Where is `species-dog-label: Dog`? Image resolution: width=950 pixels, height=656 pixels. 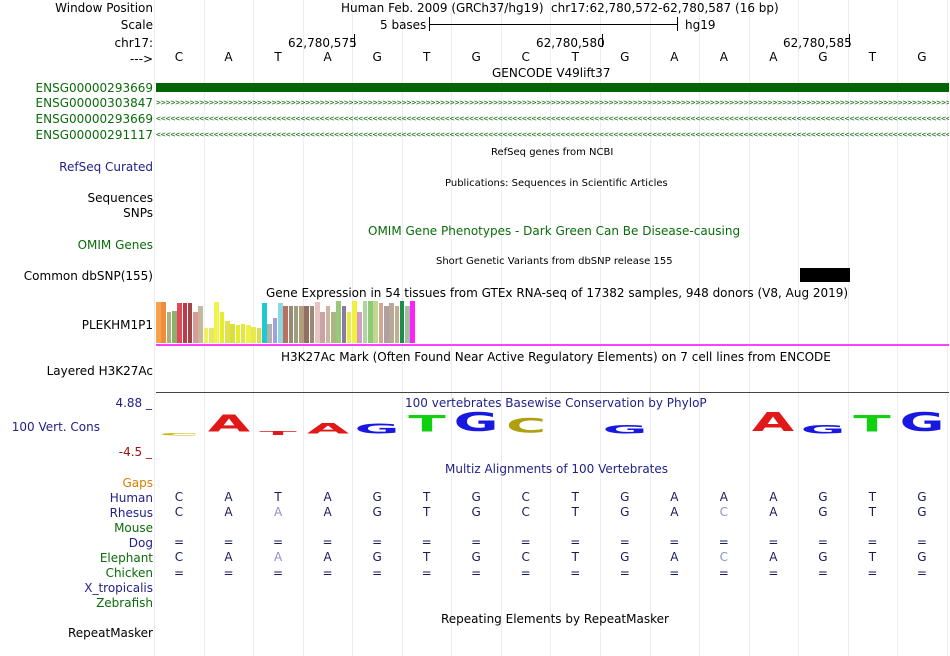
species-dog-label: Dog is located at coordinates (140, 543).